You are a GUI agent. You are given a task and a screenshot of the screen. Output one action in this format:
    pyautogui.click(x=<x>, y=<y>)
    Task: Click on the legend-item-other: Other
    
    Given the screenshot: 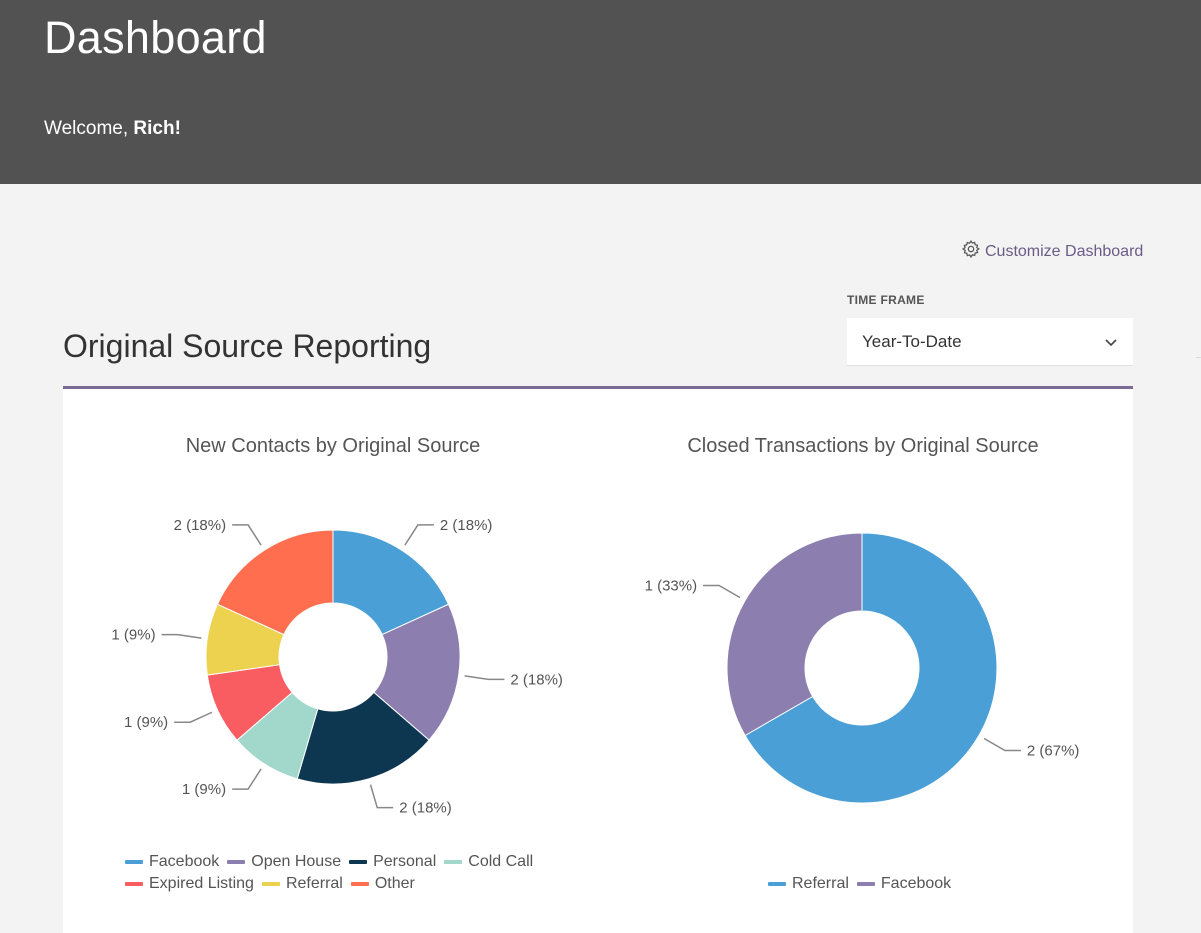 What is the action you would take?
    pyautogui.click(x=382, y=884)
    